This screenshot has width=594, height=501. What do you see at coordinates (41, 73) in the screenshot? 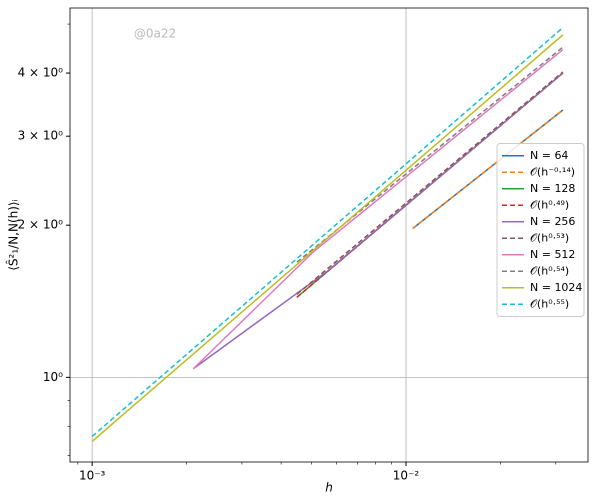
I see `y-tick-label: 4 × 10⁰` at bounding box center [41, 73].